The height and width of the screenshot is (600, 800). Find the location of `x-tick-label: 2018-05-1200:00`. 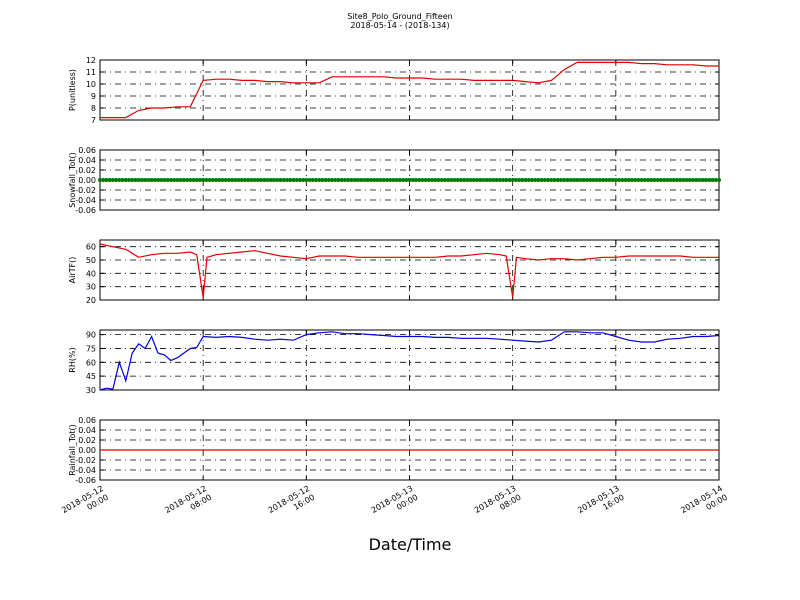

x-tick-label: 2018-05-1200:00 is located at coordinates (85, 504).